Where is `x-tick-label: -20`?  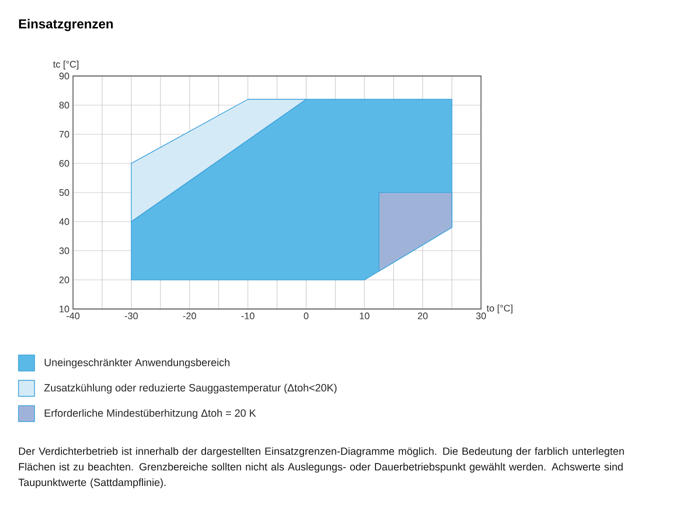 x-tick-label: -20 is located at coordinates (189, 316).